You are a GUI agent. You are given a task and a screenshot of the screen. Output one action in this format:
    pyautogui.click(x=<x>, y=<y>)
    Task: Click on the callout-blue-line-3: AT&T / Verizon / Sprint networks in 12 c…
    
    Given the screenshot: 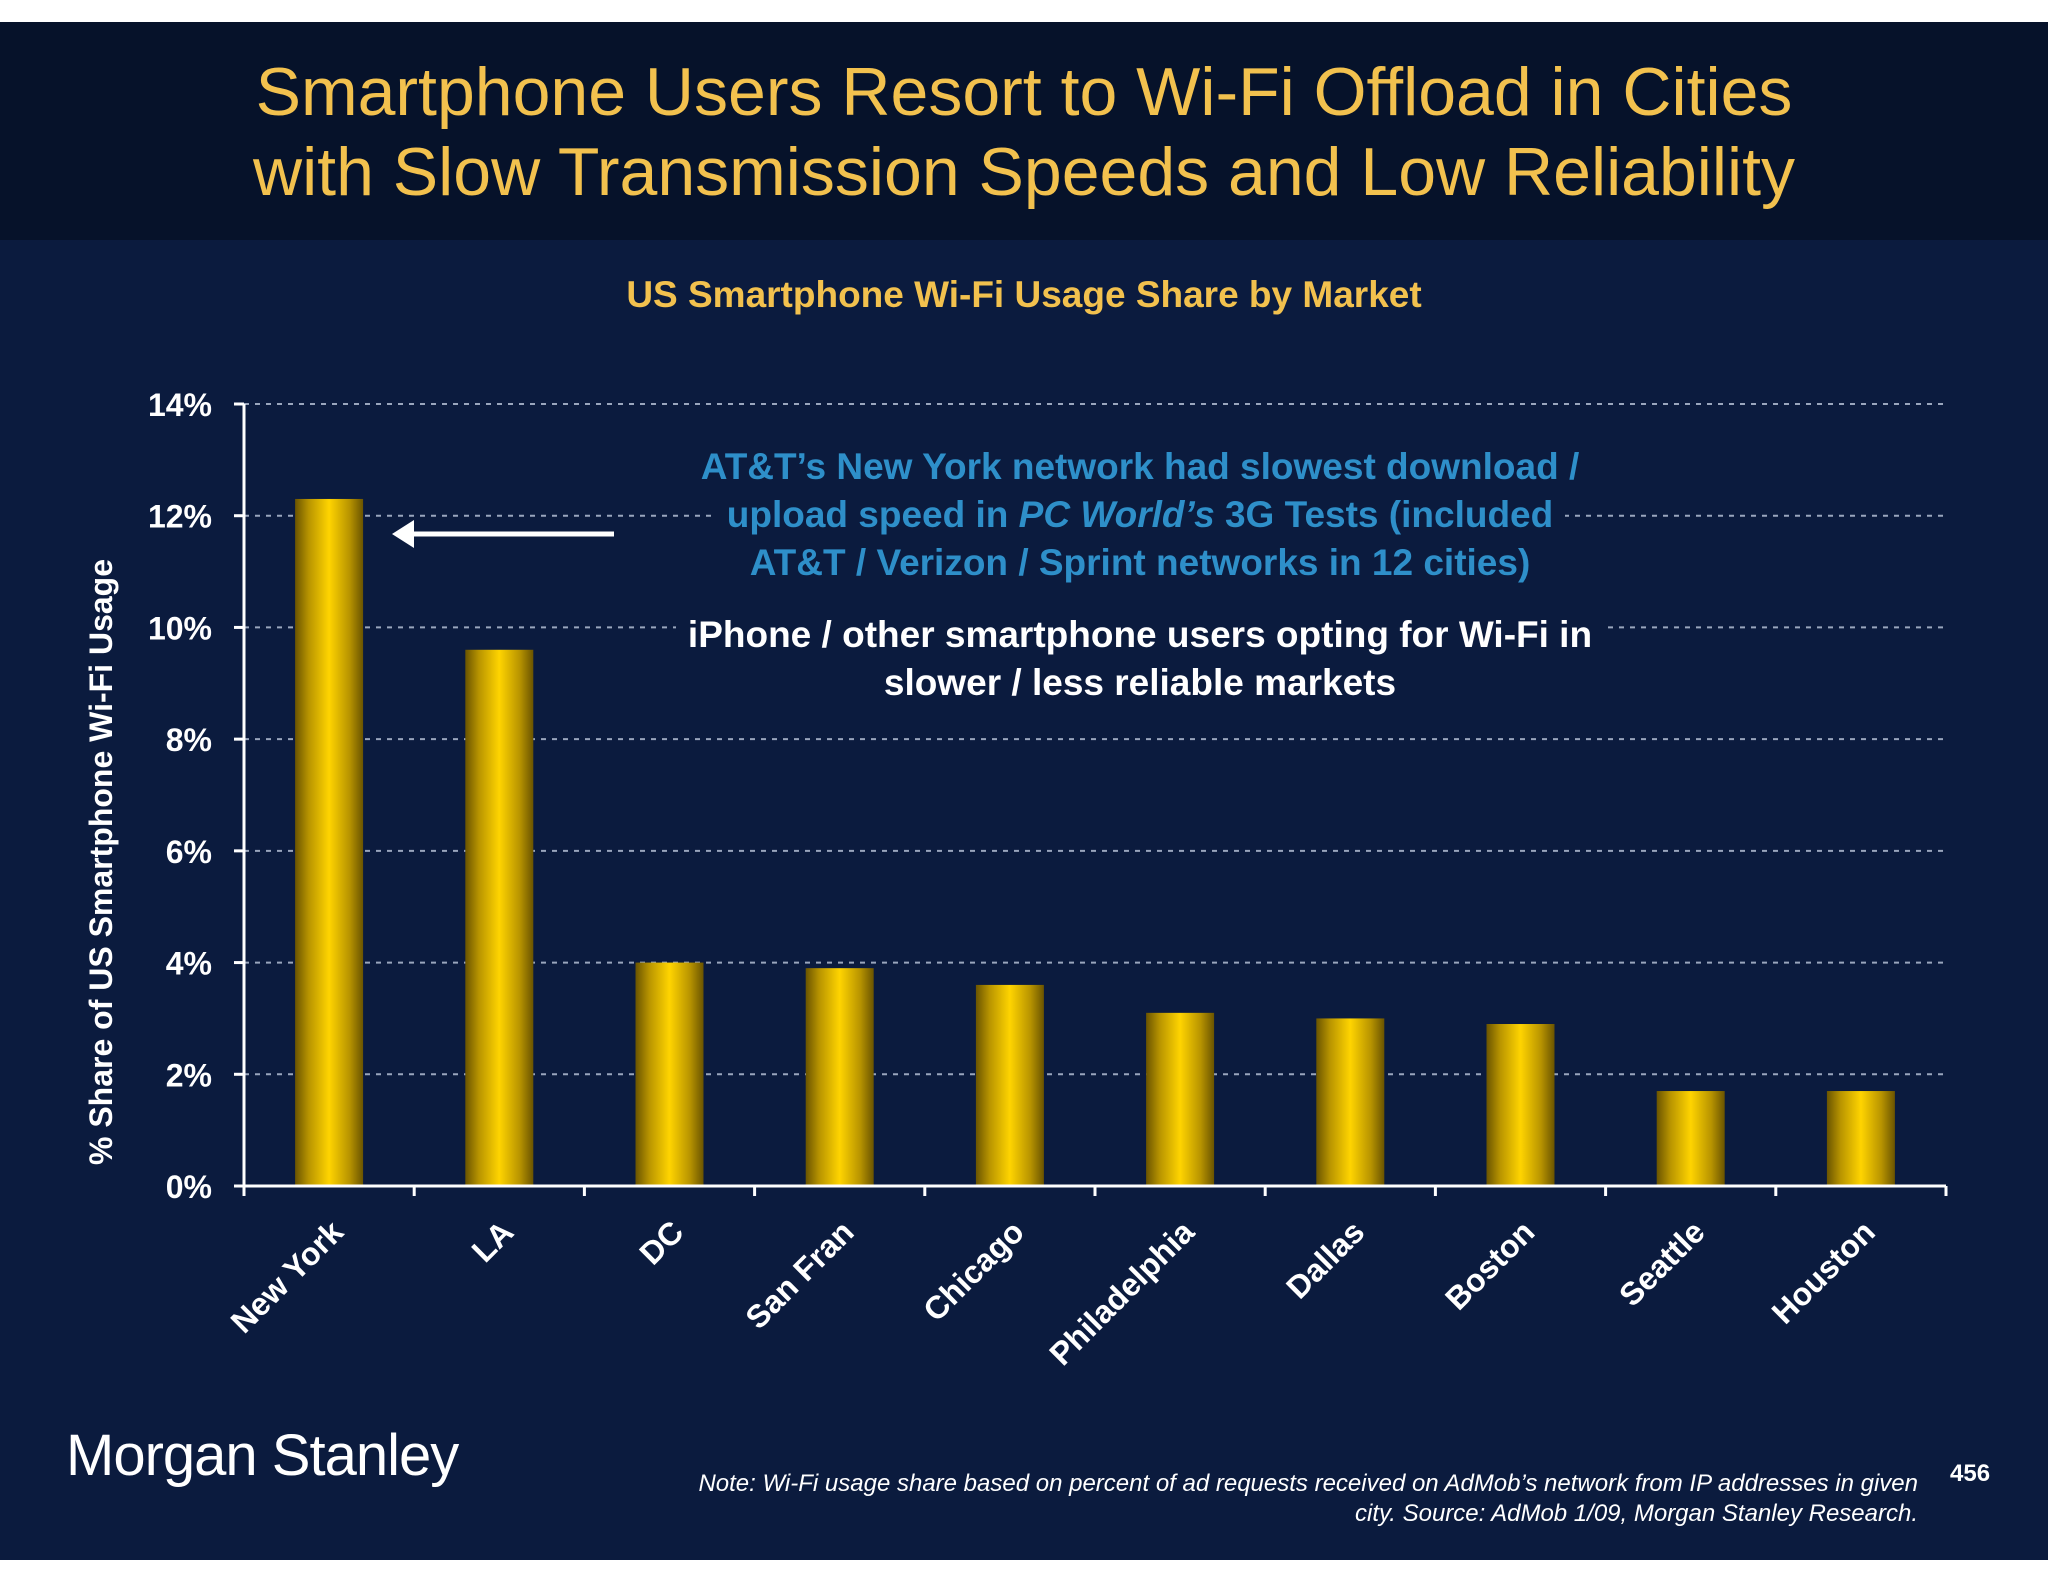 What is the action you would take?
    pyautogui.click(x=1140, y=563)
    